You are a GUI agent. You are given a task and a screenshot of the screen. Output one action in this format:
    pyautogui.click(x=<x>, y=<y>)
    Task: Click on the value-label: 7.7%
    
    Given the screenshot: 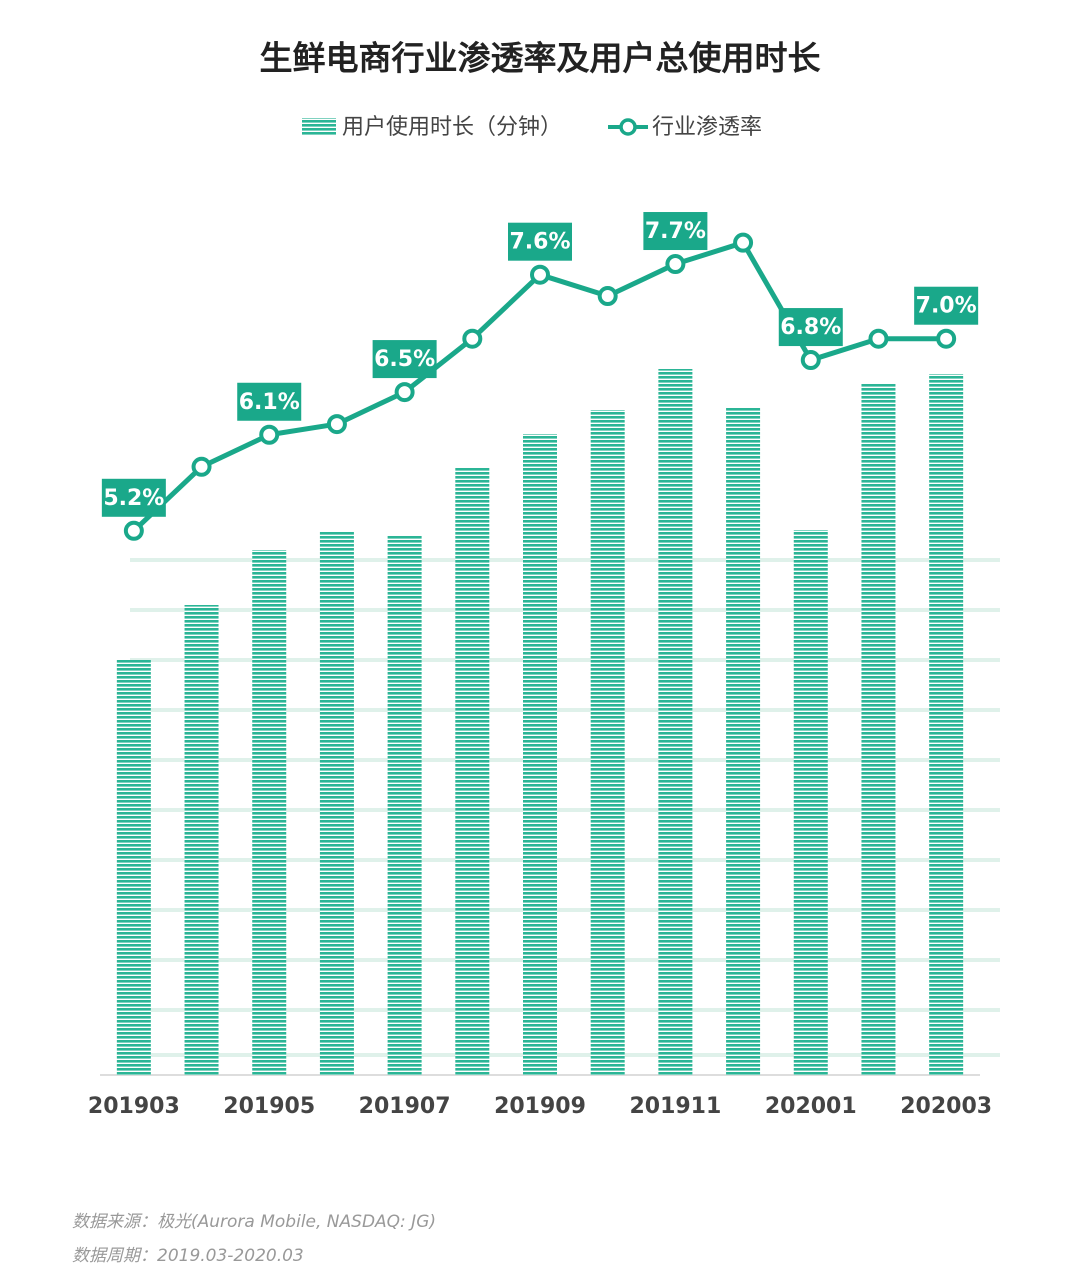 What is the action you would take?
    pyautogui.click(x=675, y=231)
    